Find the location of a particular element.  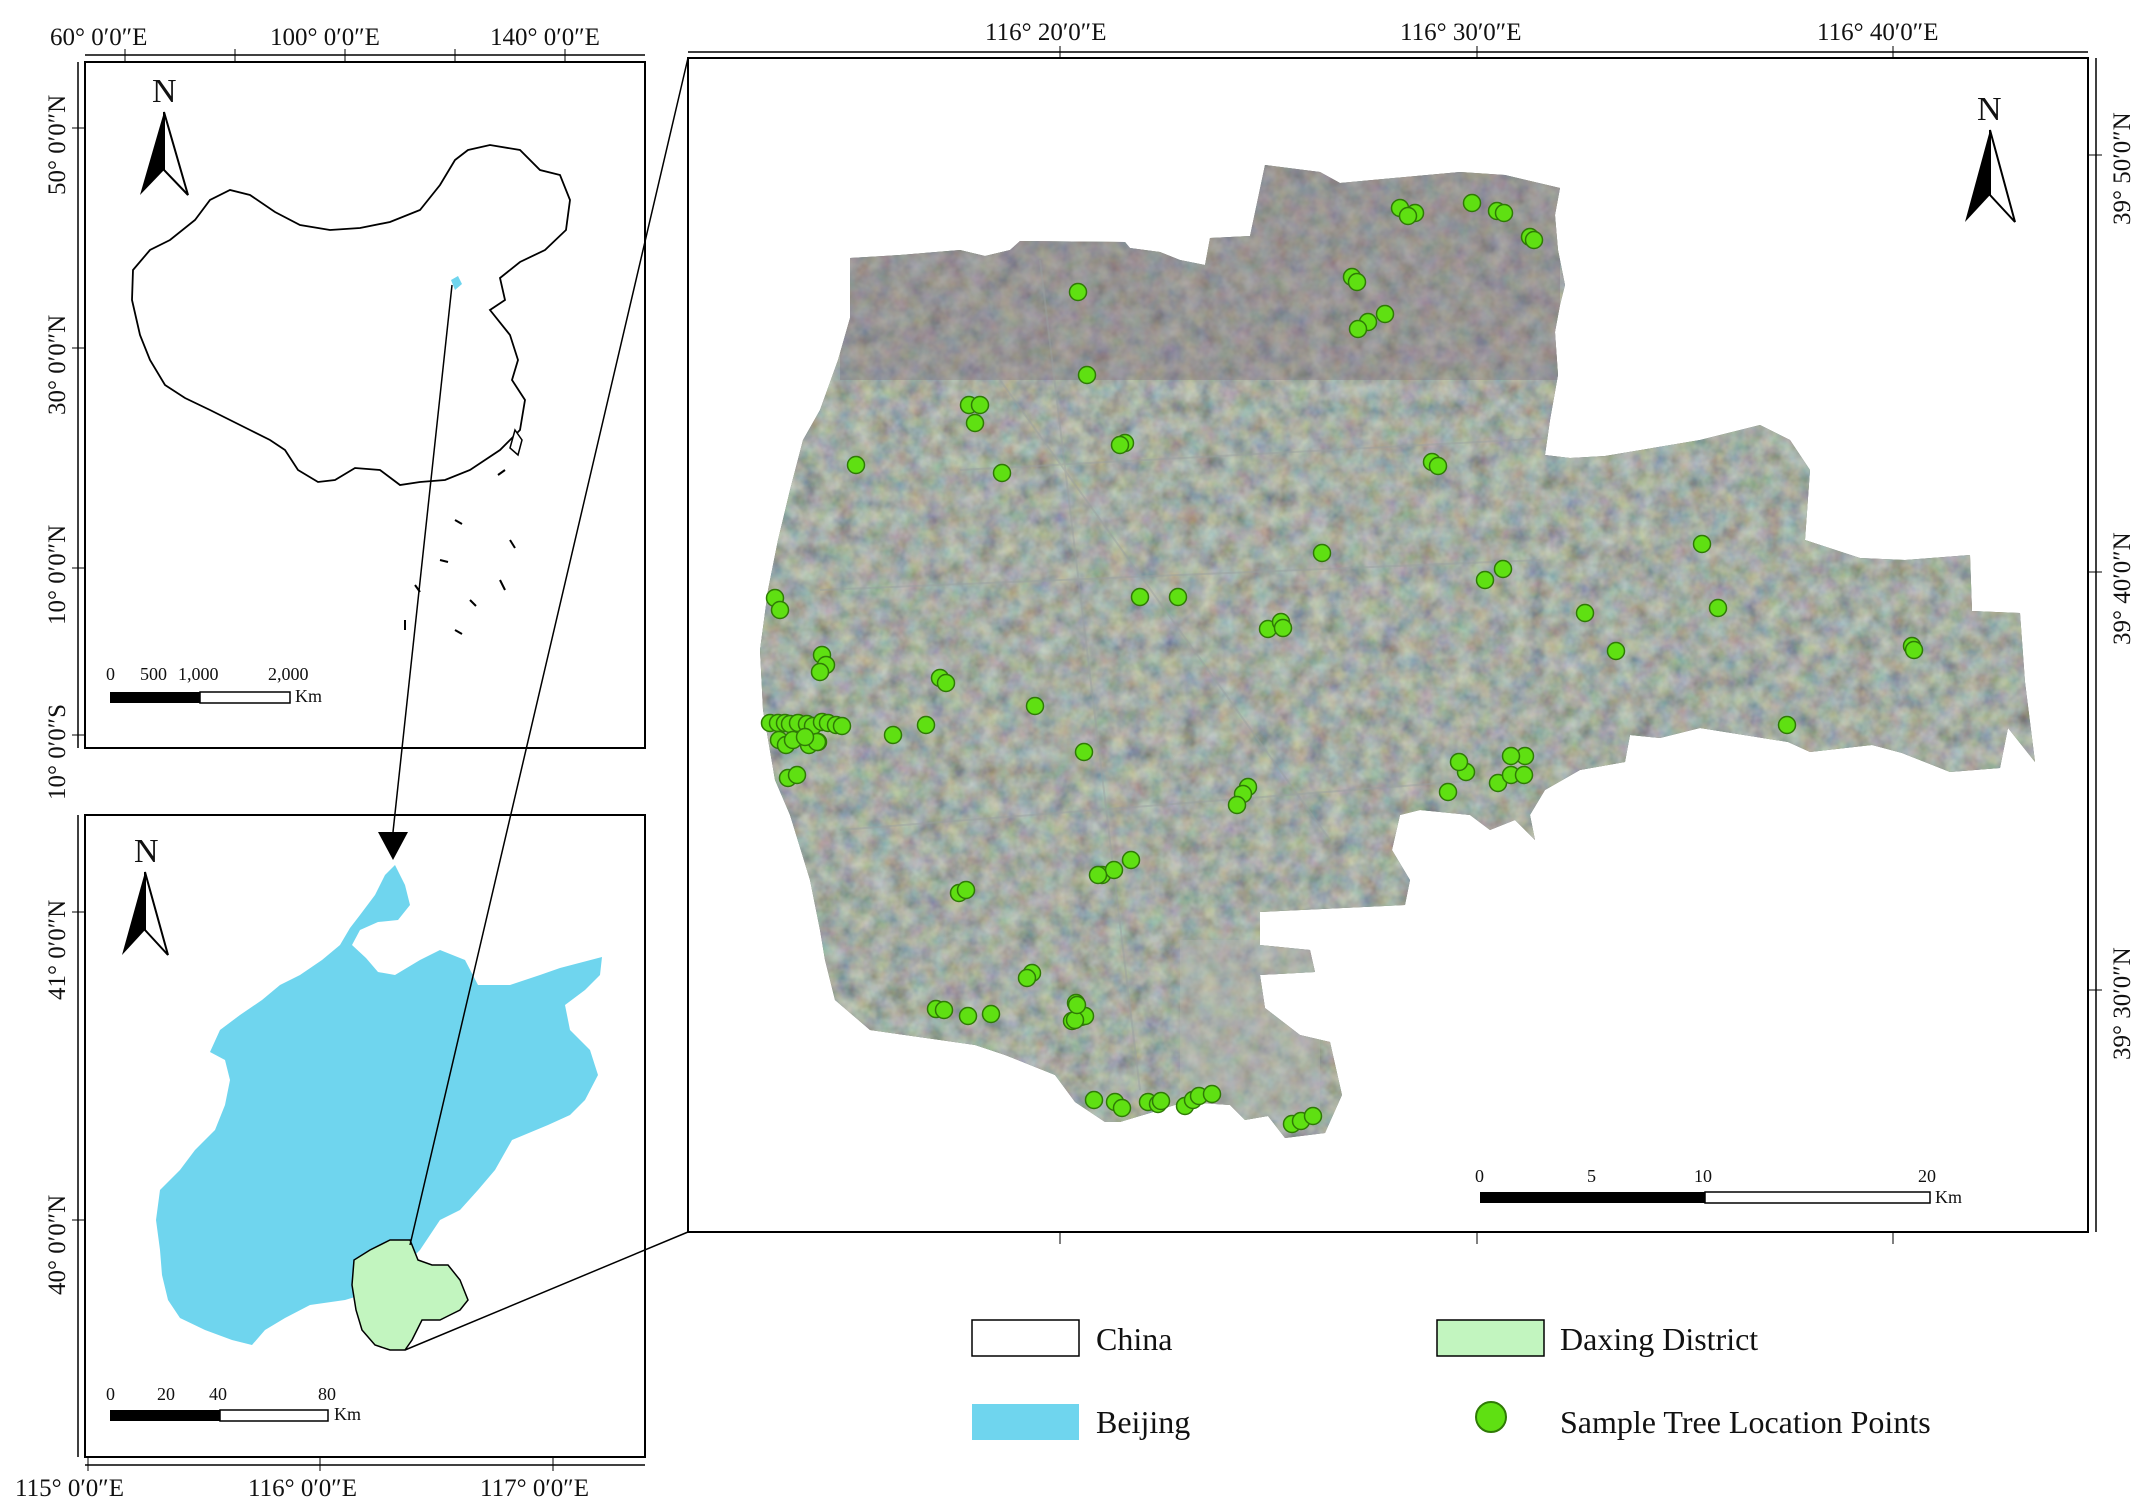

daxing-right-tick-1: 39° 50′0″N is located at coordinates (2120, 168).